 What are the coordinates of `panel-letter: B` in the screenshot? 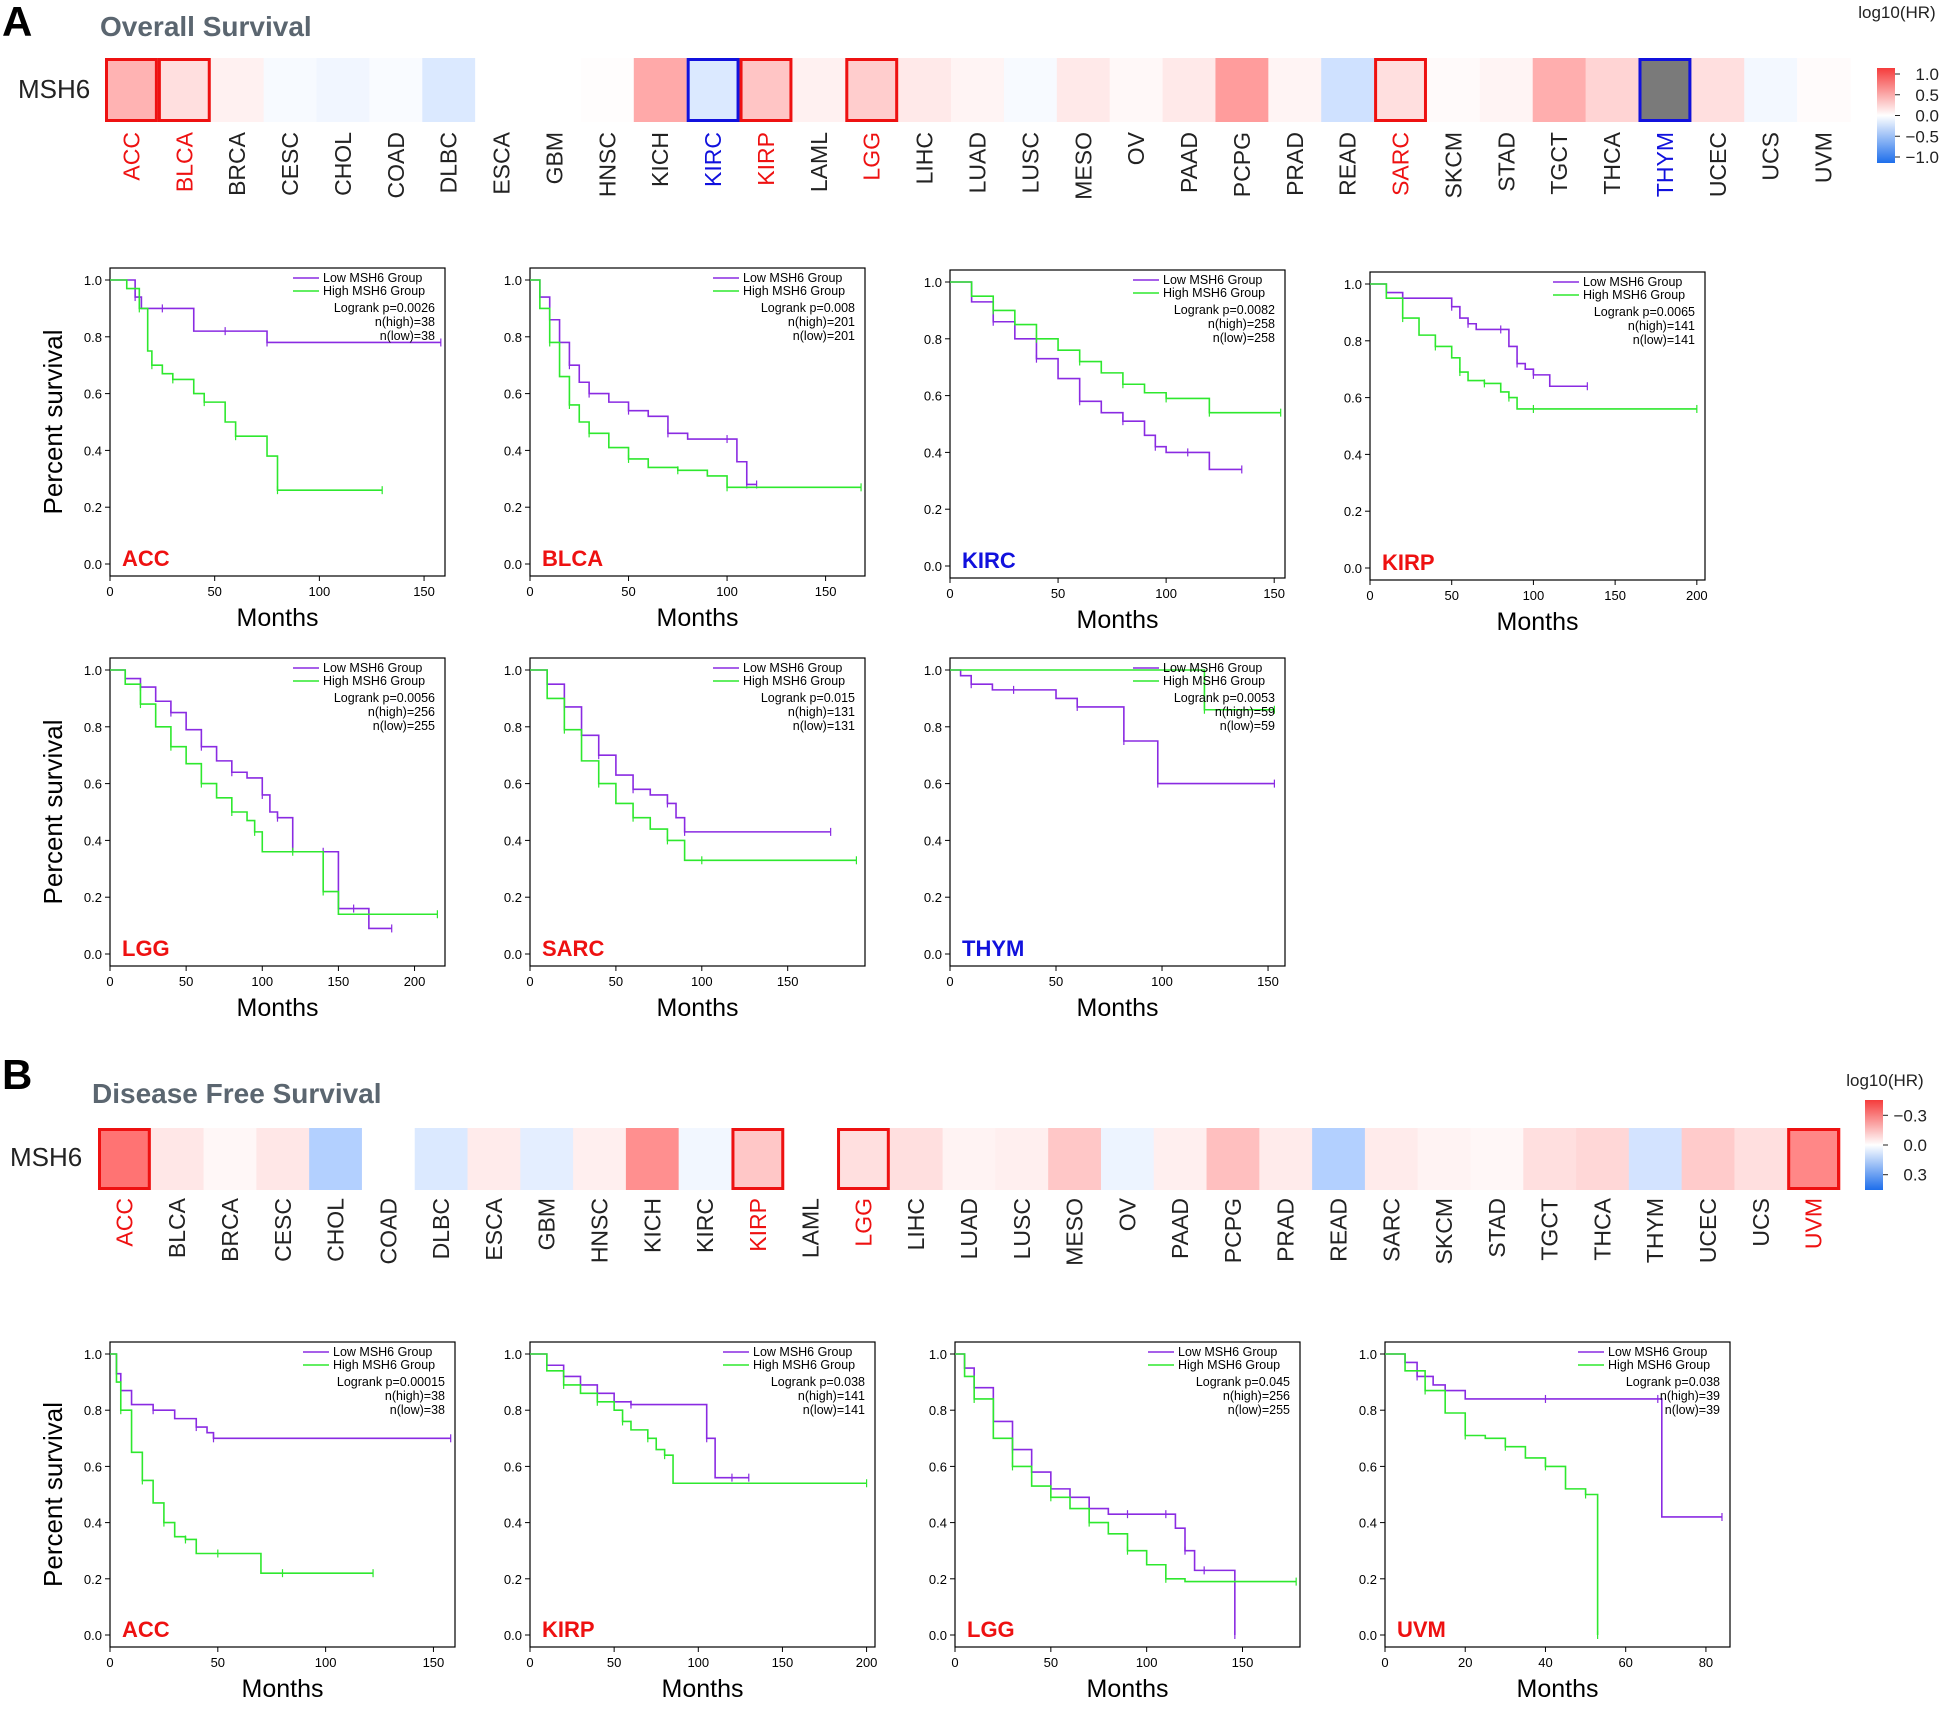 It's located at (17, 1074).